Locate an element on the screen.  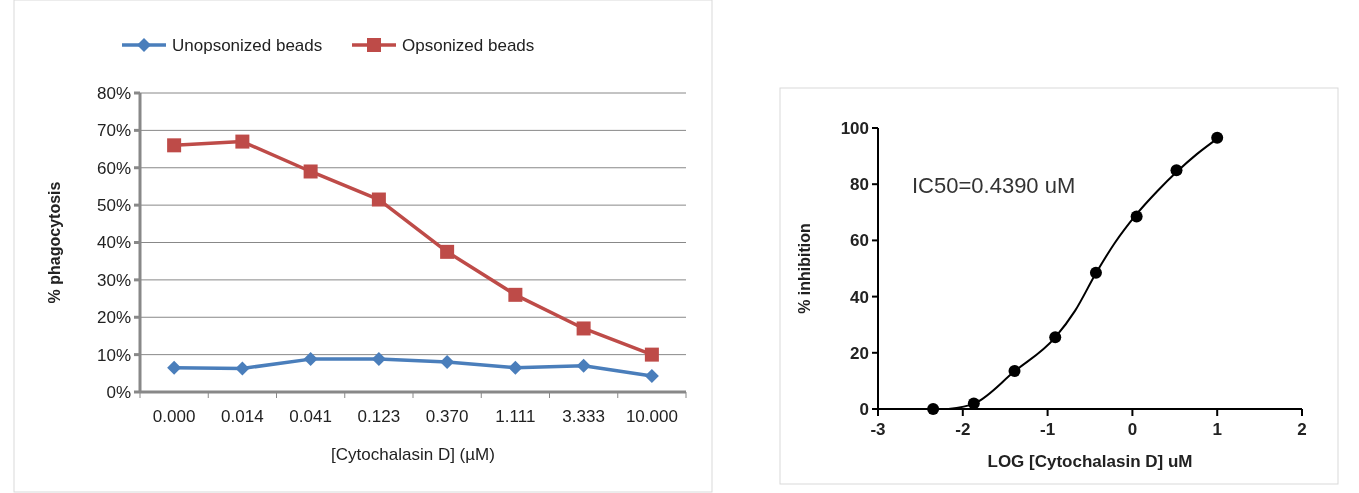
x-axis-title: [Cytochalasin D] (µM) is located at coordinates (413, 454).